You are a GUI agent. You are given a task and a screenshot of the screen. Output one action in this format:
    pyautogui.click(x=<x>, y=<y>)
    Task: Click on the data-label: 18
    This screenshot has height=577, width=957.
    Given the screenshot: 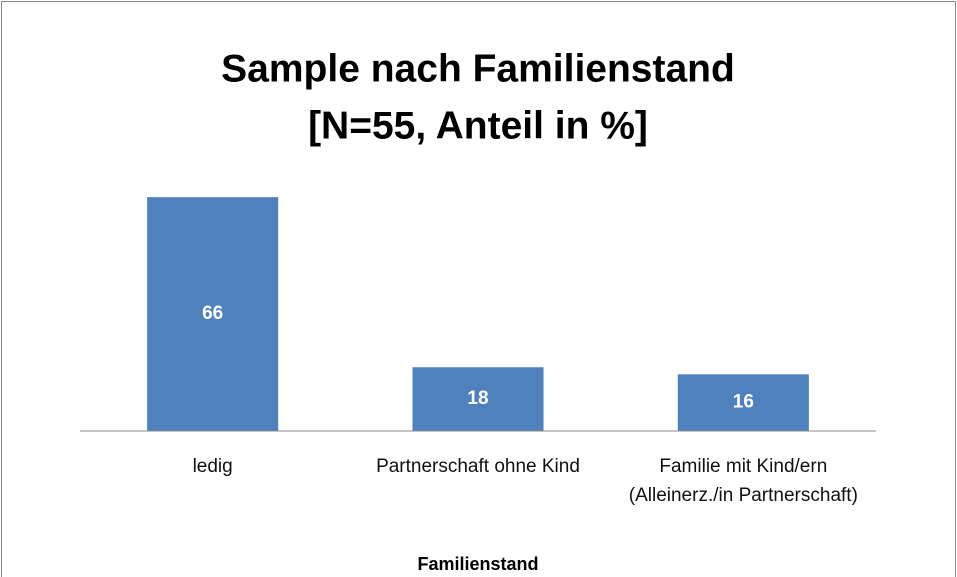 What is the action you would take?
    pyautogui.click(x=477, y=398)
    